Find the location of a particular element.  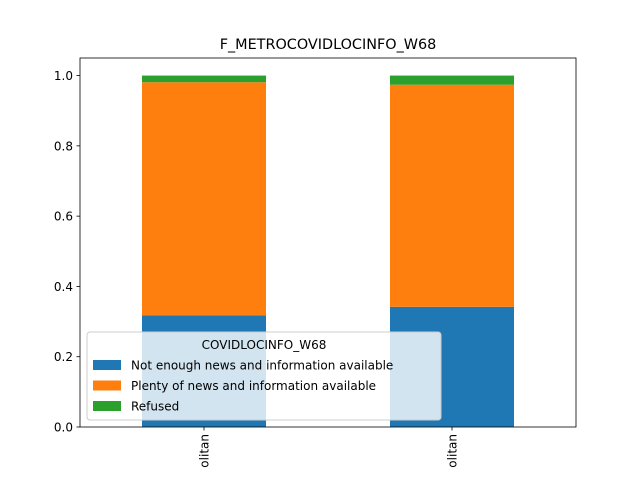

y-tick-label: 0.6 is located at coordinates (63, 217).